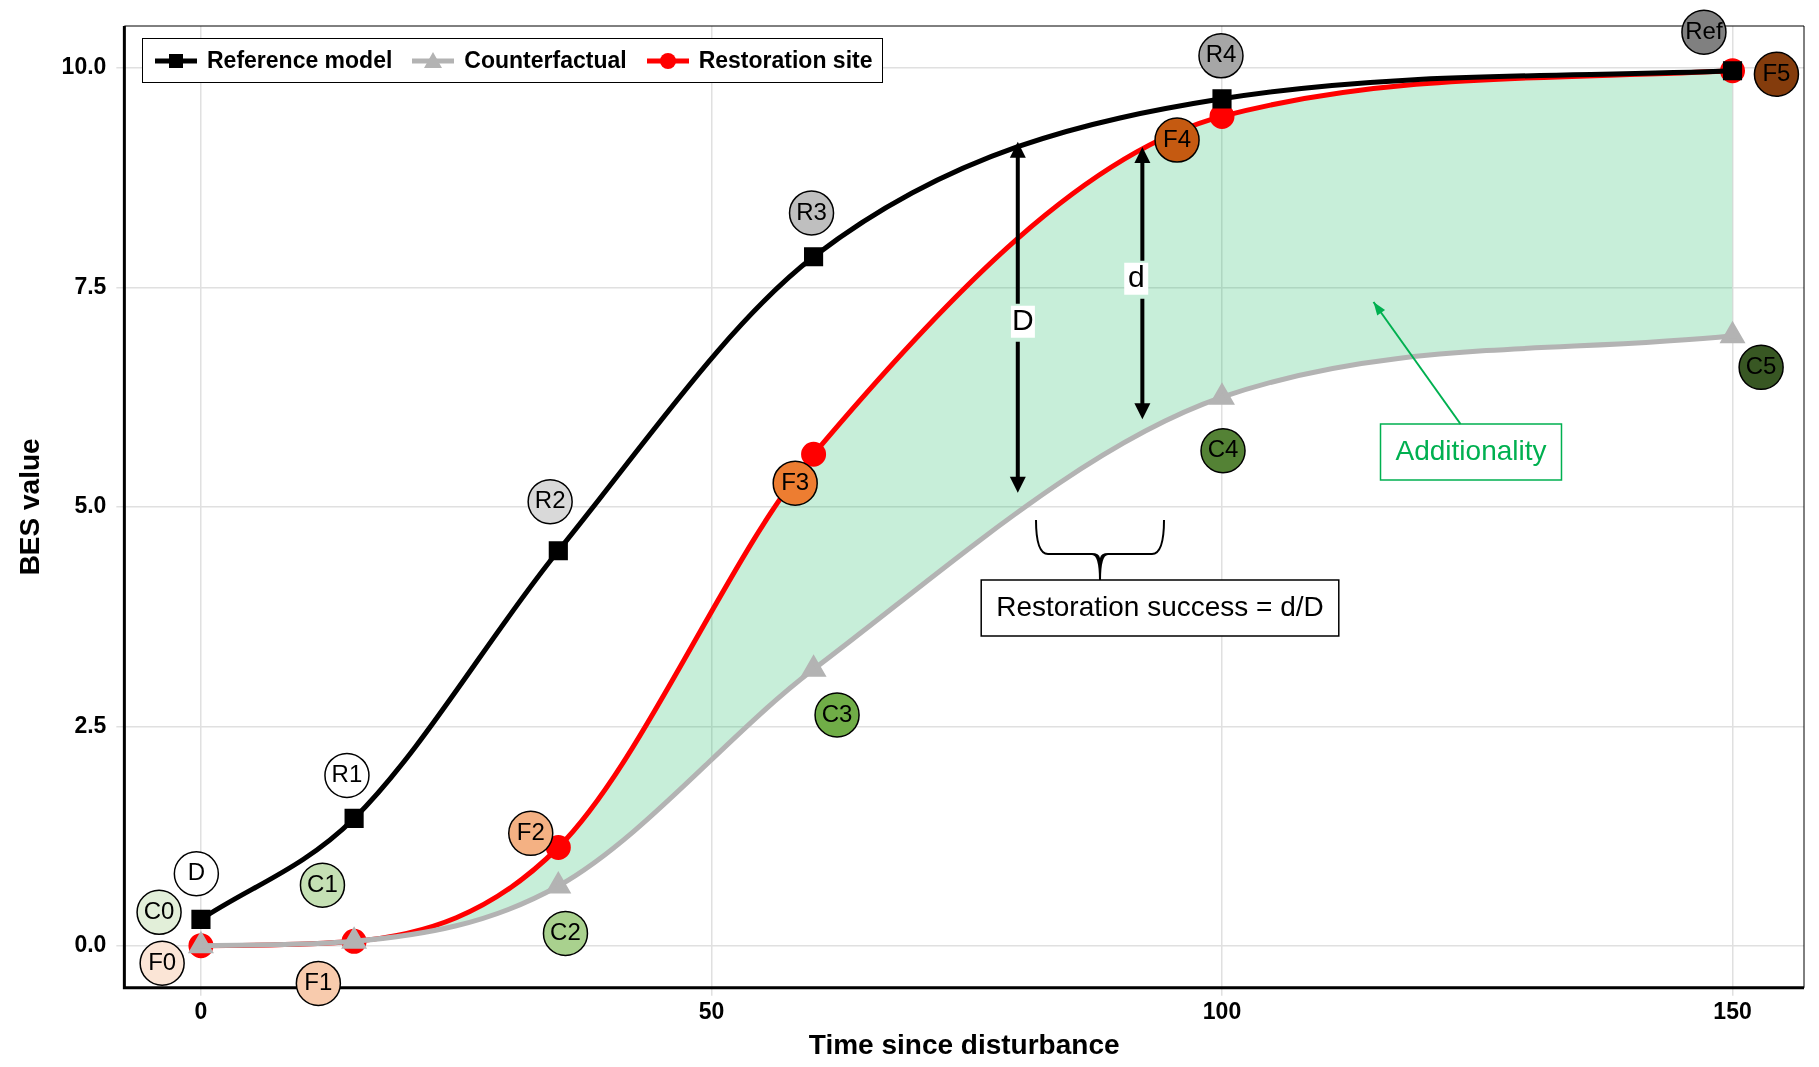 The width and height of the screenshot is (1819, 1067). What do you see at coordinates (565, 932) in the screenshot?
I see `annotation: C2` at bounding box center [565, 932].